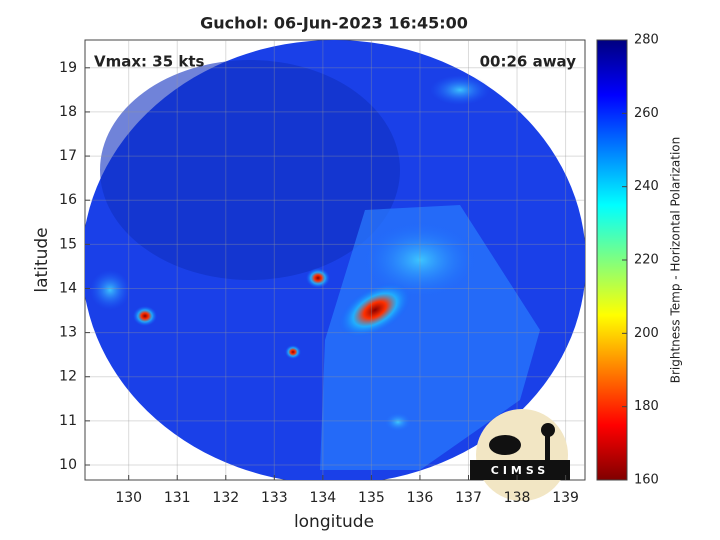 The height and width of the screenshot is (540, 720). Describe the element at coordinates (646, 40) in the screenshot. I see `colorbar-tick-label: 280` at that location.